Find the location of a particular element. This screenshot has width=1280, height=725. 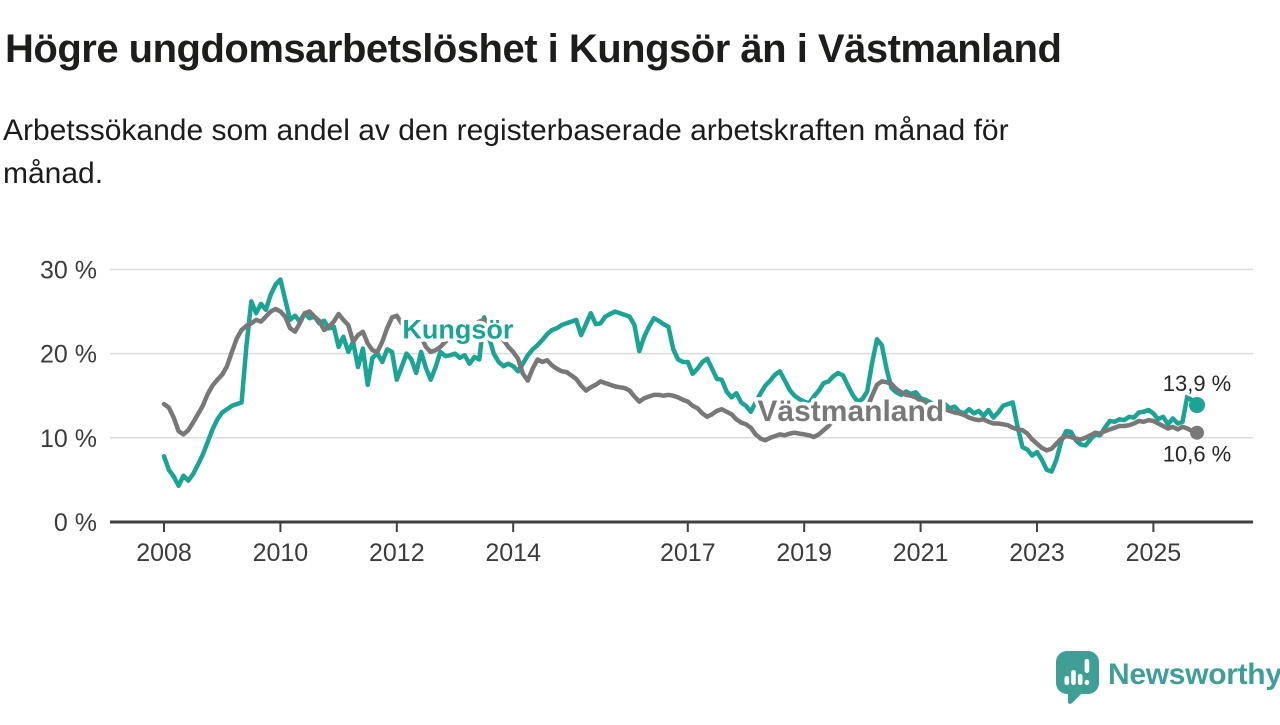

x-tick-label: 2025 is located at coordinates (1154, 553).